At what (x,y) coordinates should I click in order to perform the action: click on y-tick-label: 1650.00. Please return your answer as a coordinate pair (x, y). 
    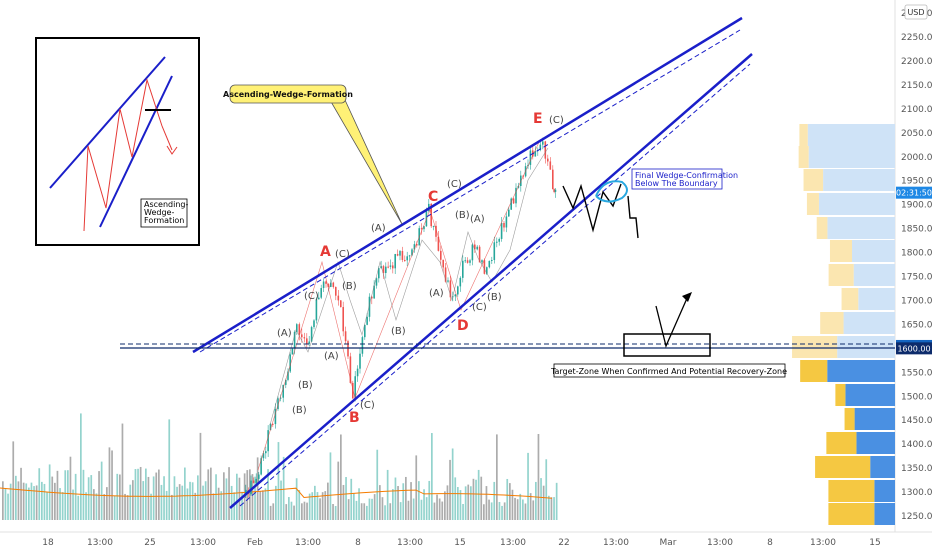
    Looking at the image, I should click on (916, 325).